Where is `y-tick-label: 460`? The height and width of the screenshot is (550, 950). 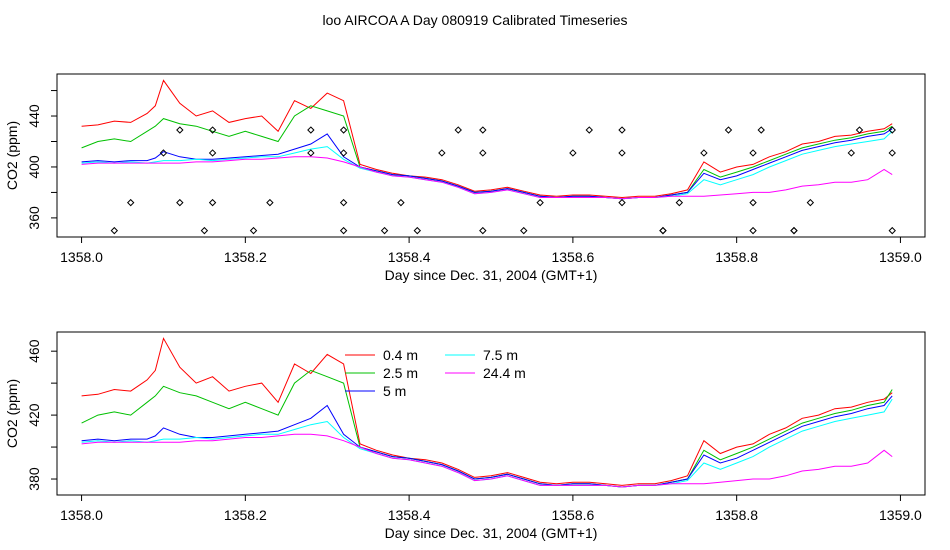
y-tick-label: 460 is located at coordinates (34, 351).